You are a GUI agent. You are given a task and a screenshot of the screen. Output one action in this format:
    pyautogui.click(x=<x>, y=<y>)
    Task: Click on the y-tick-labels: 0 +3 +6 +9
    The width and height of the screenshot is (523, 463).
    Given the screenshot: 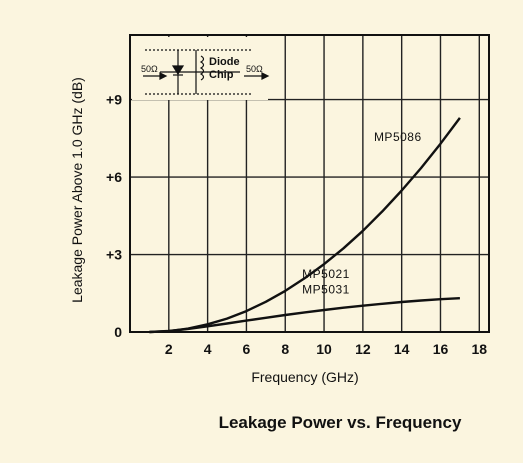 What is the action you would take?
    pyautogui.click(x=114, y=216)
    